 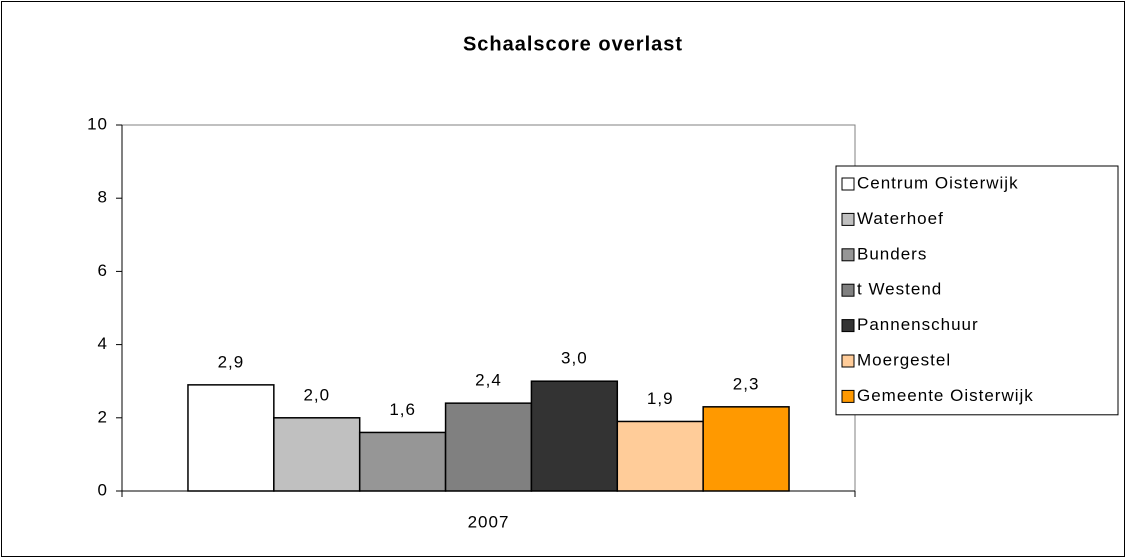 What do you see at coordinates (899, 289) in the screenshot?
I see `legend-label: t Westend` at bounding box center [899, 289].